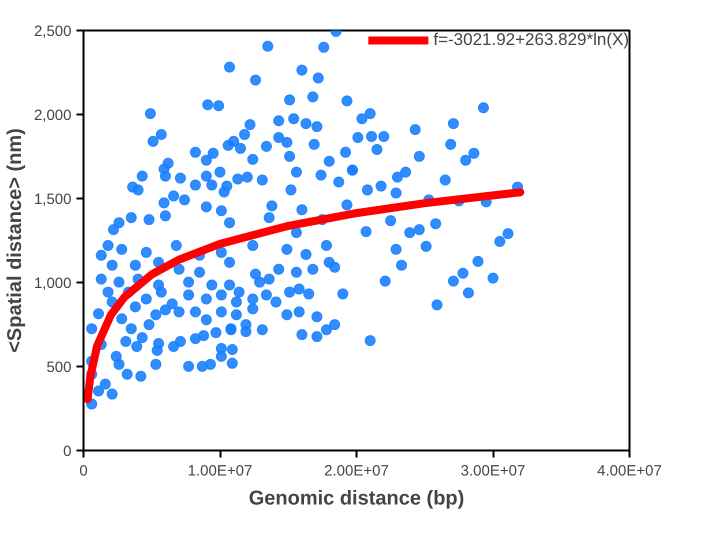  I want to click on y-tick-label: 2,000, so click(53, 115).